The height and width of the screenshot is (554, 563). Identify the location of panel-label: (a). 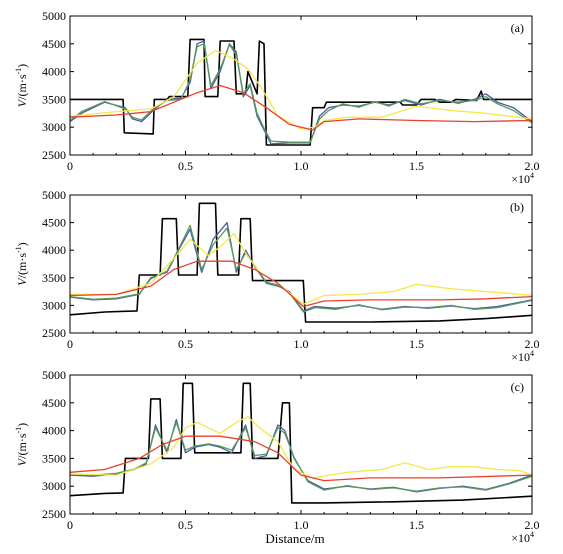
(517, 28).